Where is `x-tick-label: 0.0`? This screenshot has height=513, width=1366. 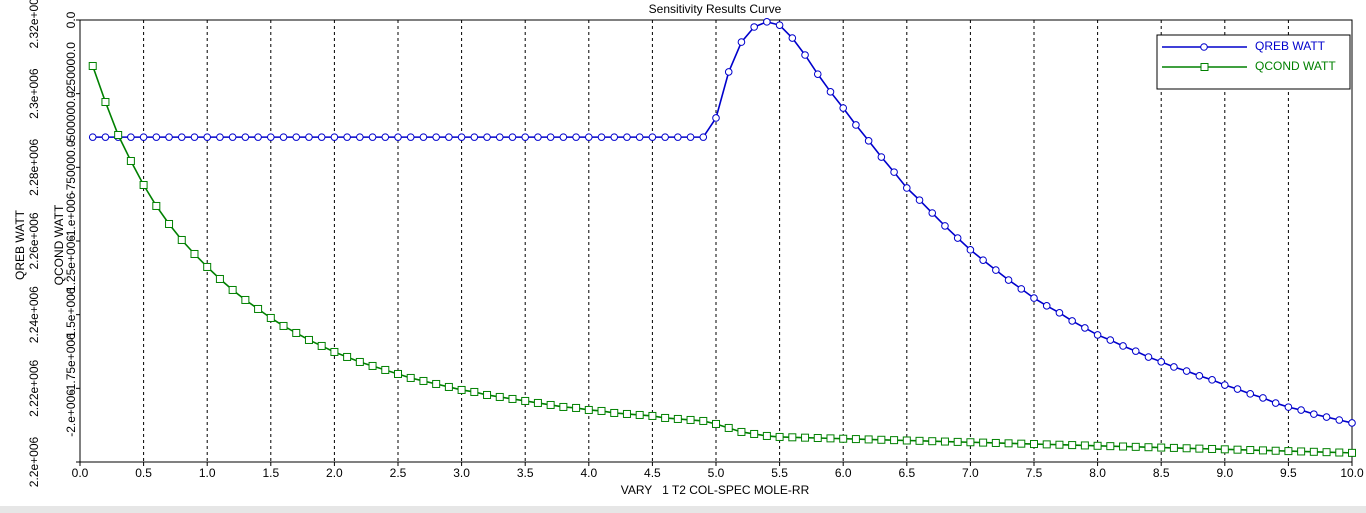
x-tick-label: 0.0 is located at coordinates (80, 473).